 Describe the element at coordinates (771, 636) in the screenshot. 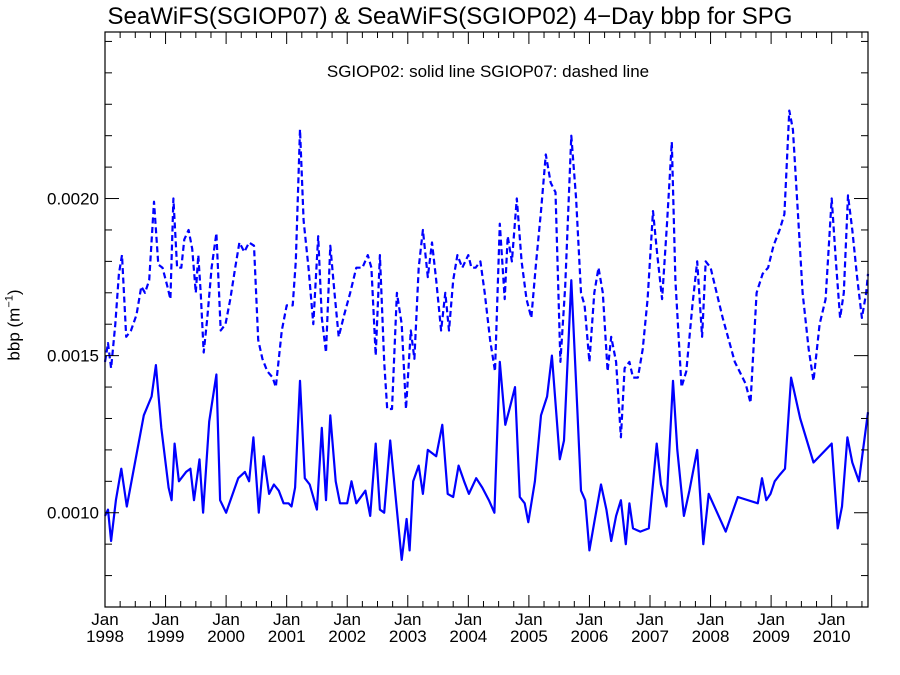

I see `x-tick-year-label: 2009` at that location.